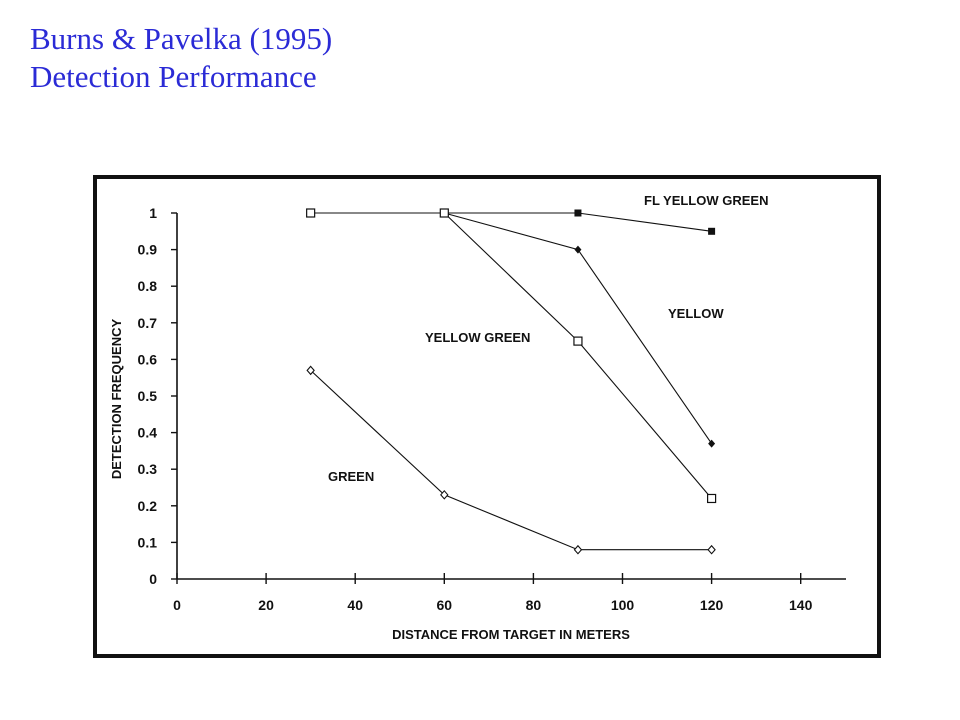 Image resolution: width=960 pixels, height=720 pixels. Describe the element at coordinates (153, 579) in the screenshot. I see `y-tick-label: 0` at that location.